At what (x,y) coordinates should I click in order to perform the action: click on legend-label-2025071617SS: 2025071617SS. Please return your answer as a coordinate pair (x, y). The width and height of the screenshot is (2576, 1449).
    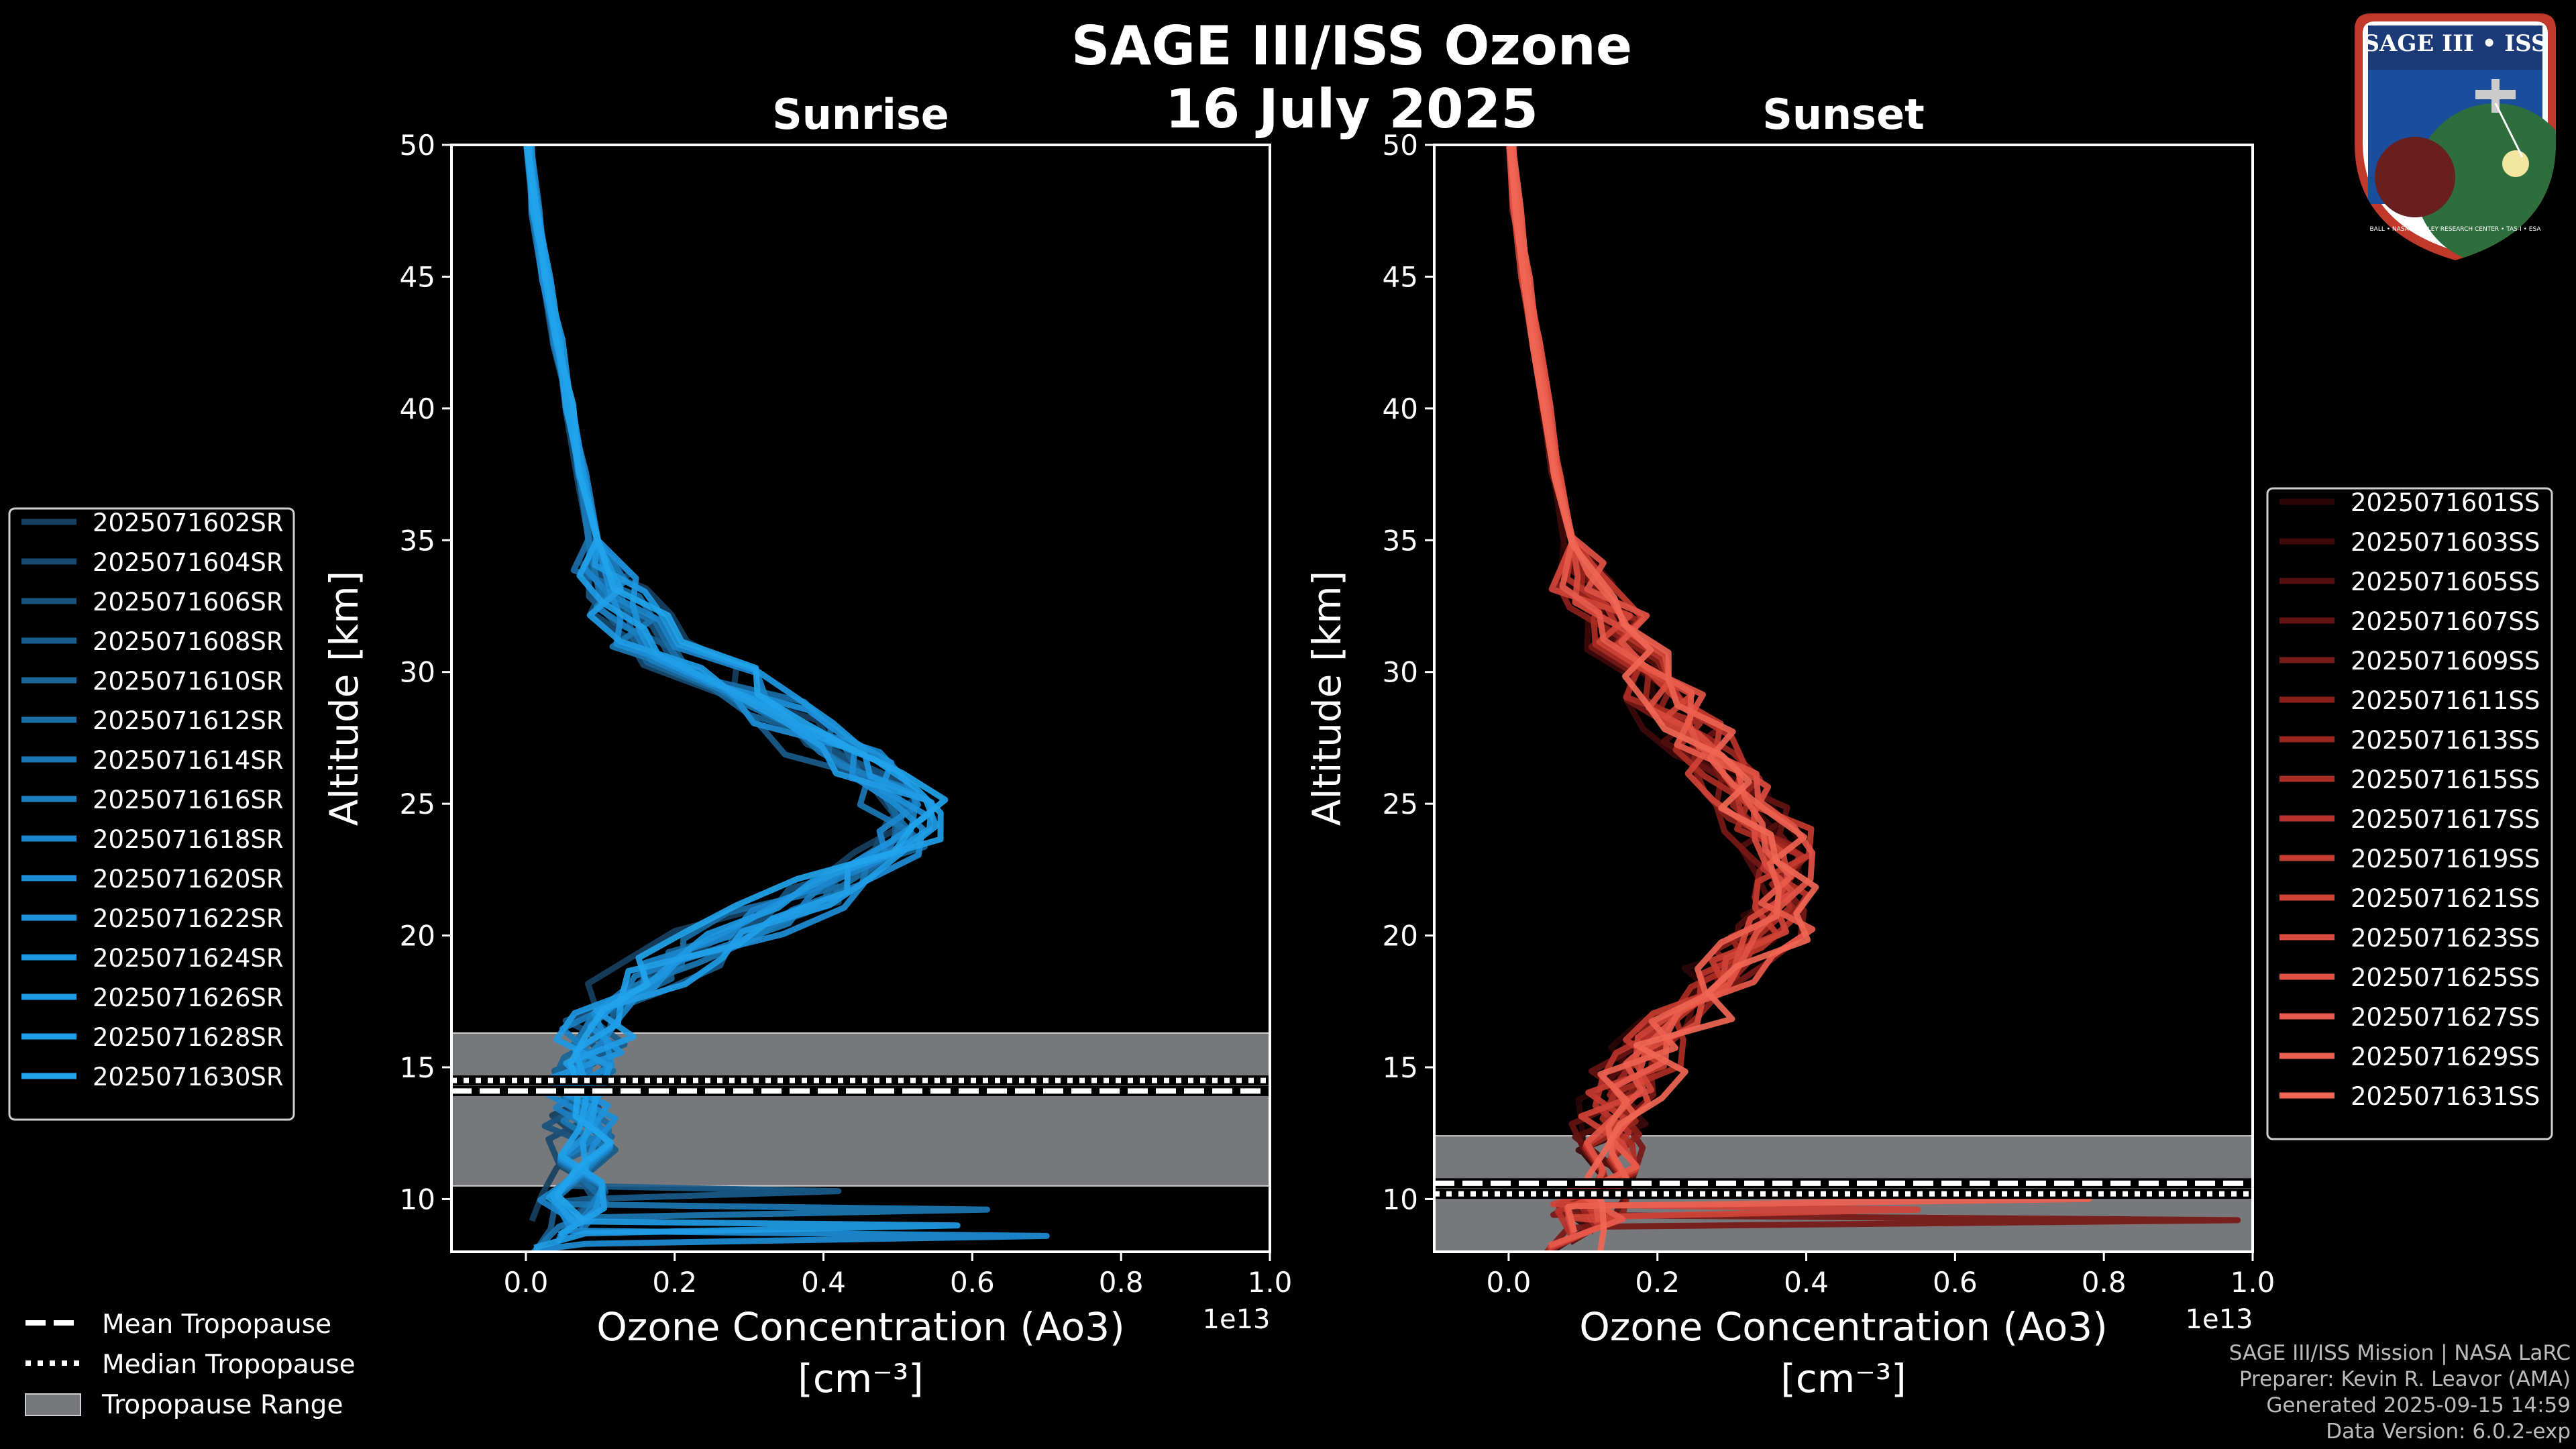
    Looking at the image, I should click on (2445, 819).